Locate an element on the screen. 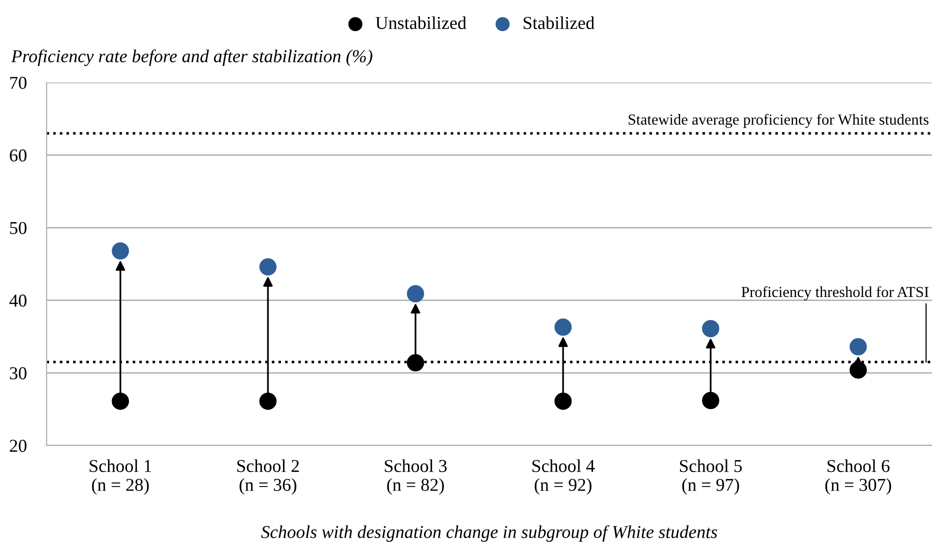 This screenshot has height=550, width=932. x-tick-label: School 4 (n = 92) is located at coordinates (563, 477).